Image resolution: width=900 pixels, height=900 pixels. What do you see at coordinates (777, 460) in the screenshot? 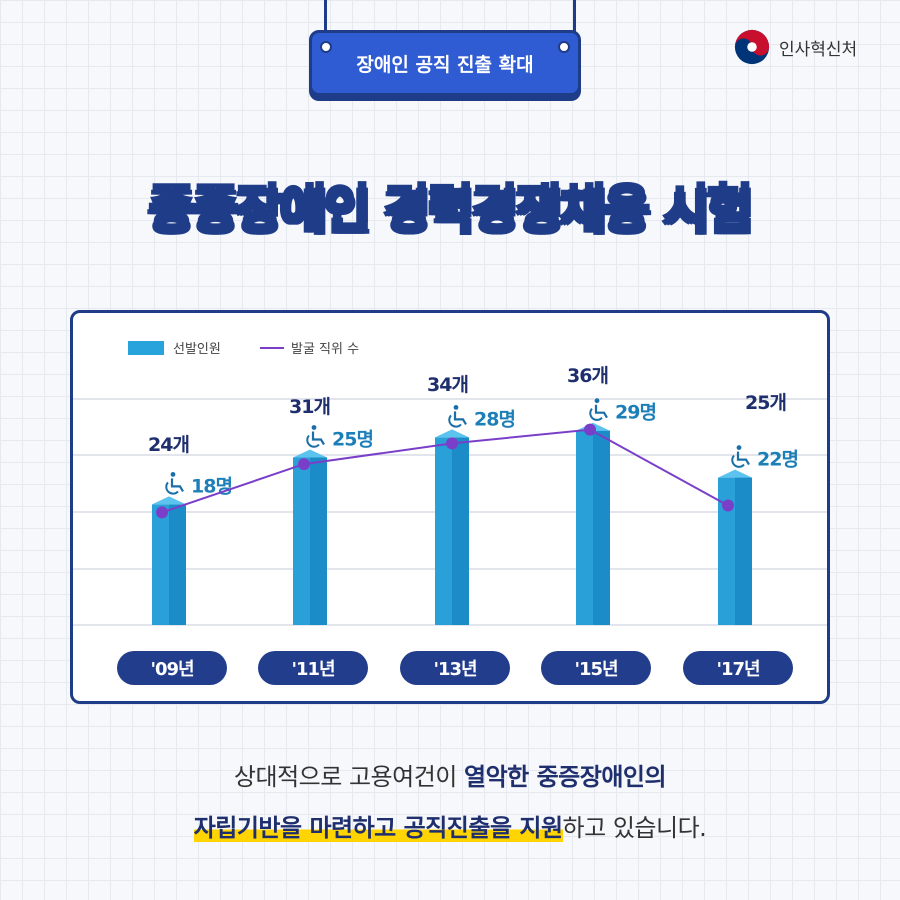
I see `bar-data-label: 22명` at bounding box center [777, 460].